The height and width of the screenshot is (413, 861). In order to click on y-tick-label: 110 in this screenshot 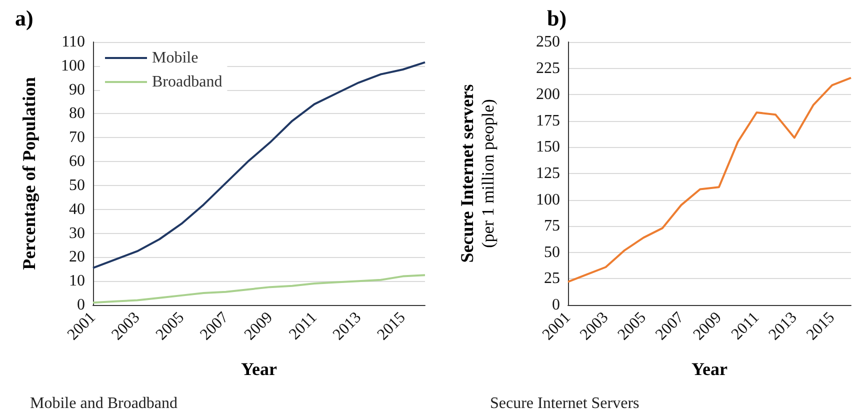, I will do `click(73, 42)`.